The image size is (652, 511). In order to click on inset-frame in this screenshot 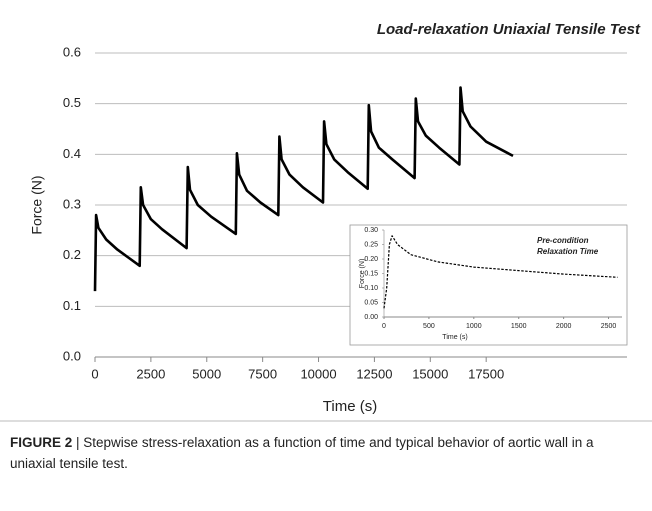, I will do `click(488, 285)`.